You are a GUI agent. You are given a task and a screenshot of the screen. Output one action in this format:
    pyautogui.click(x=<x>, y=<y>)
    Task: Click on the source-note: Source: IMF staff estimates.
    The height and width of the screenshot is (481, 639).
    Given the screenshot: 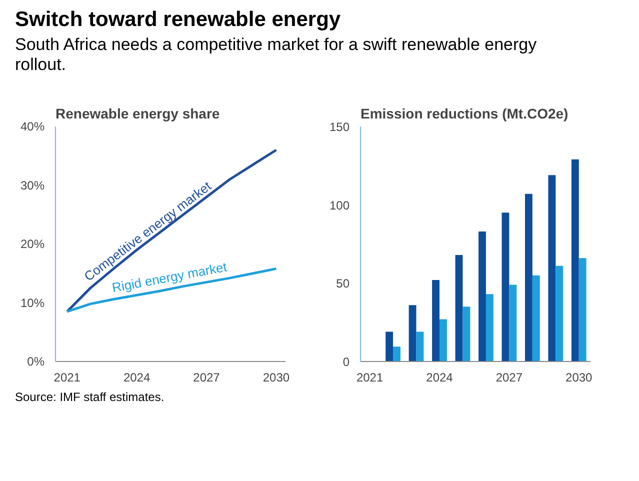 What is the action you would take?
    pyautogui.click(x=89, y=397)
    